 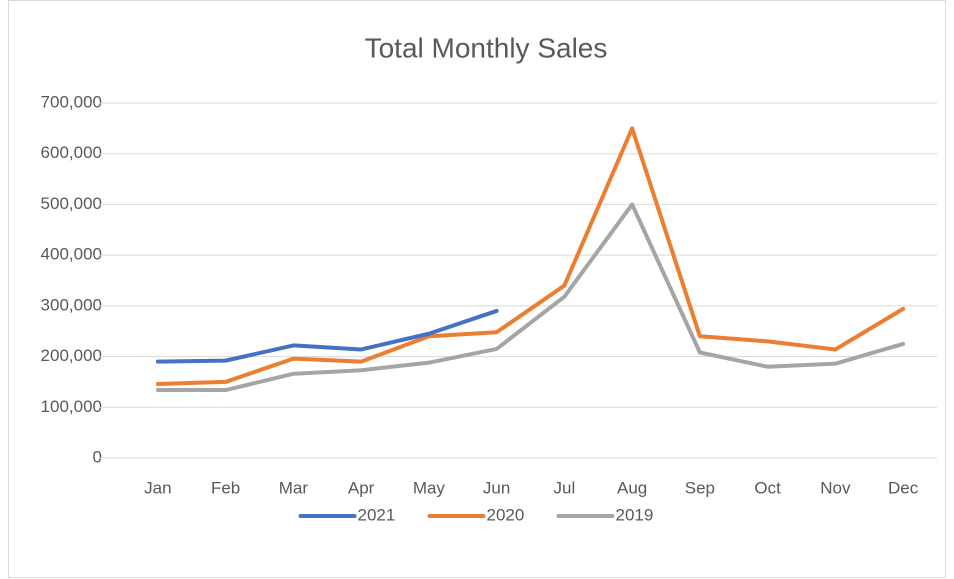 I want to click on y-tick-label: 400,000, so click(x=71, y=254).